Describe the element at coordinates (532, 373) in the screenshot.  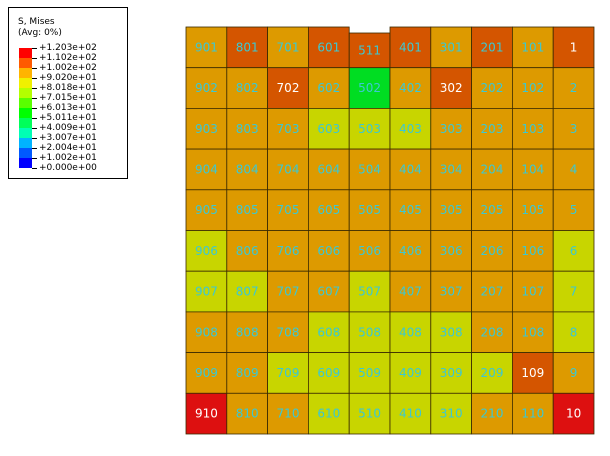
I see `element-label: 109` at that location.